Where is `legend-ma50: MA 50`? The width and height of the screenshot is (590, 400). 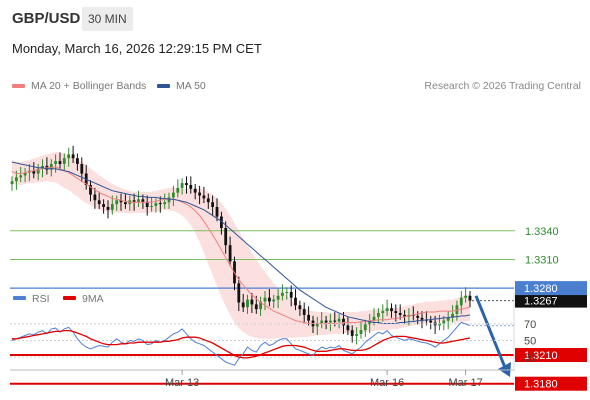
legend-ma50: MA 50 is located at coordinates (181, 86).